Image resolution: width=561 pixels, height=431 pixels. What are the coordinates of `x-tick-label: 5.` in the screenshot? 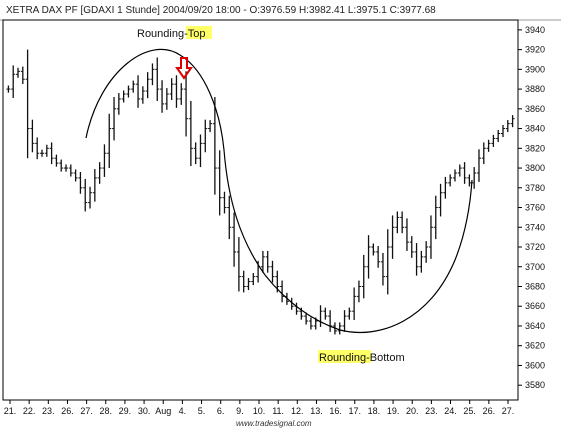 It's located at (202, 411).